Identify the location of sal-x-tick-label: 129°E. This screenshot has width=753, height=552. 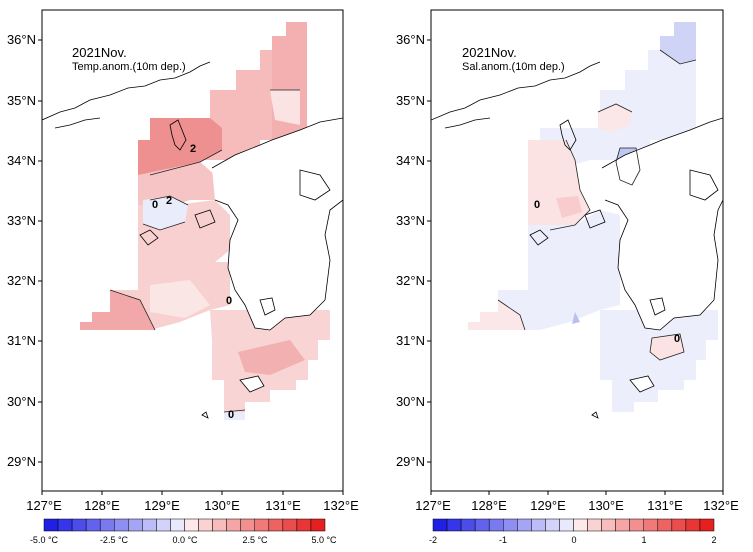
(548, 505).